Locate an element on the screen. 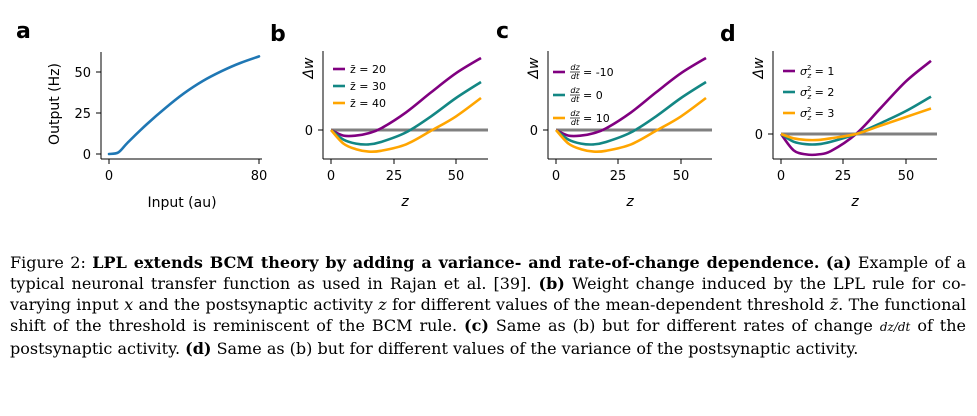 This screenshot has height=416, width=977. panel-c-series-neg10 is located at coordinates (631, 97).